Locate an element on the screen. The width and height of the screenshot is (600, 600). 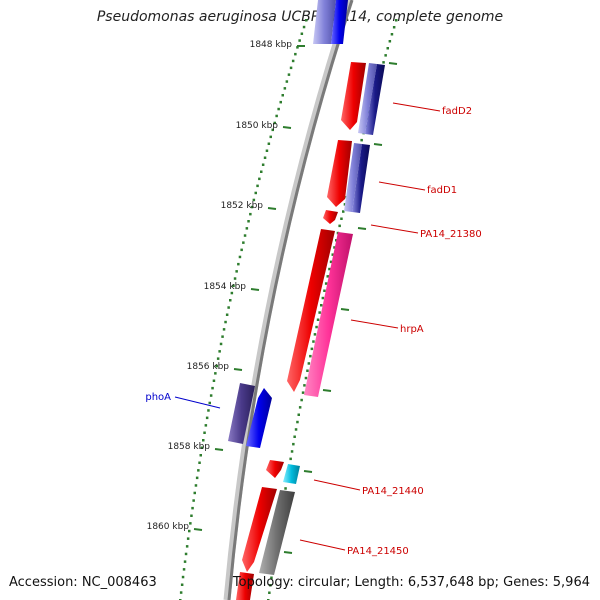
scale-label: 1852 kbp is located at coordinates (242, 206).